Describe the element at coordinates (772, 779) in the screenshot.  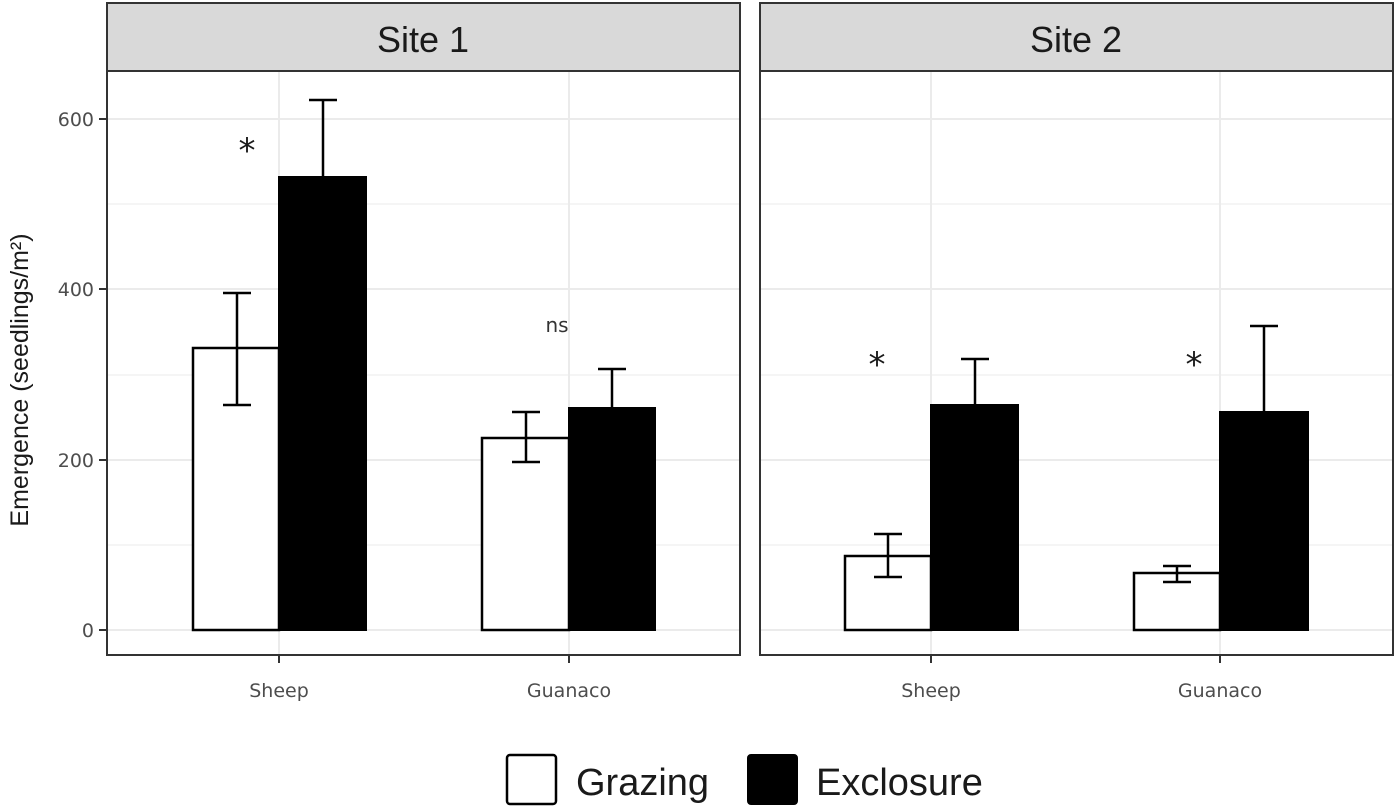
I see `legend-swatch-exclosure` at that location.